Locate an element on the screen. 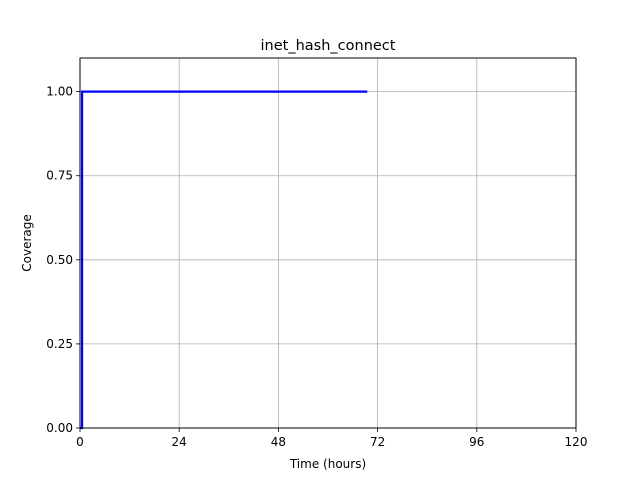 This screenshot has height=484, width=640. x-axis-ticks: 0 24 48 72 96 120 is located at coordinates (331, 438).